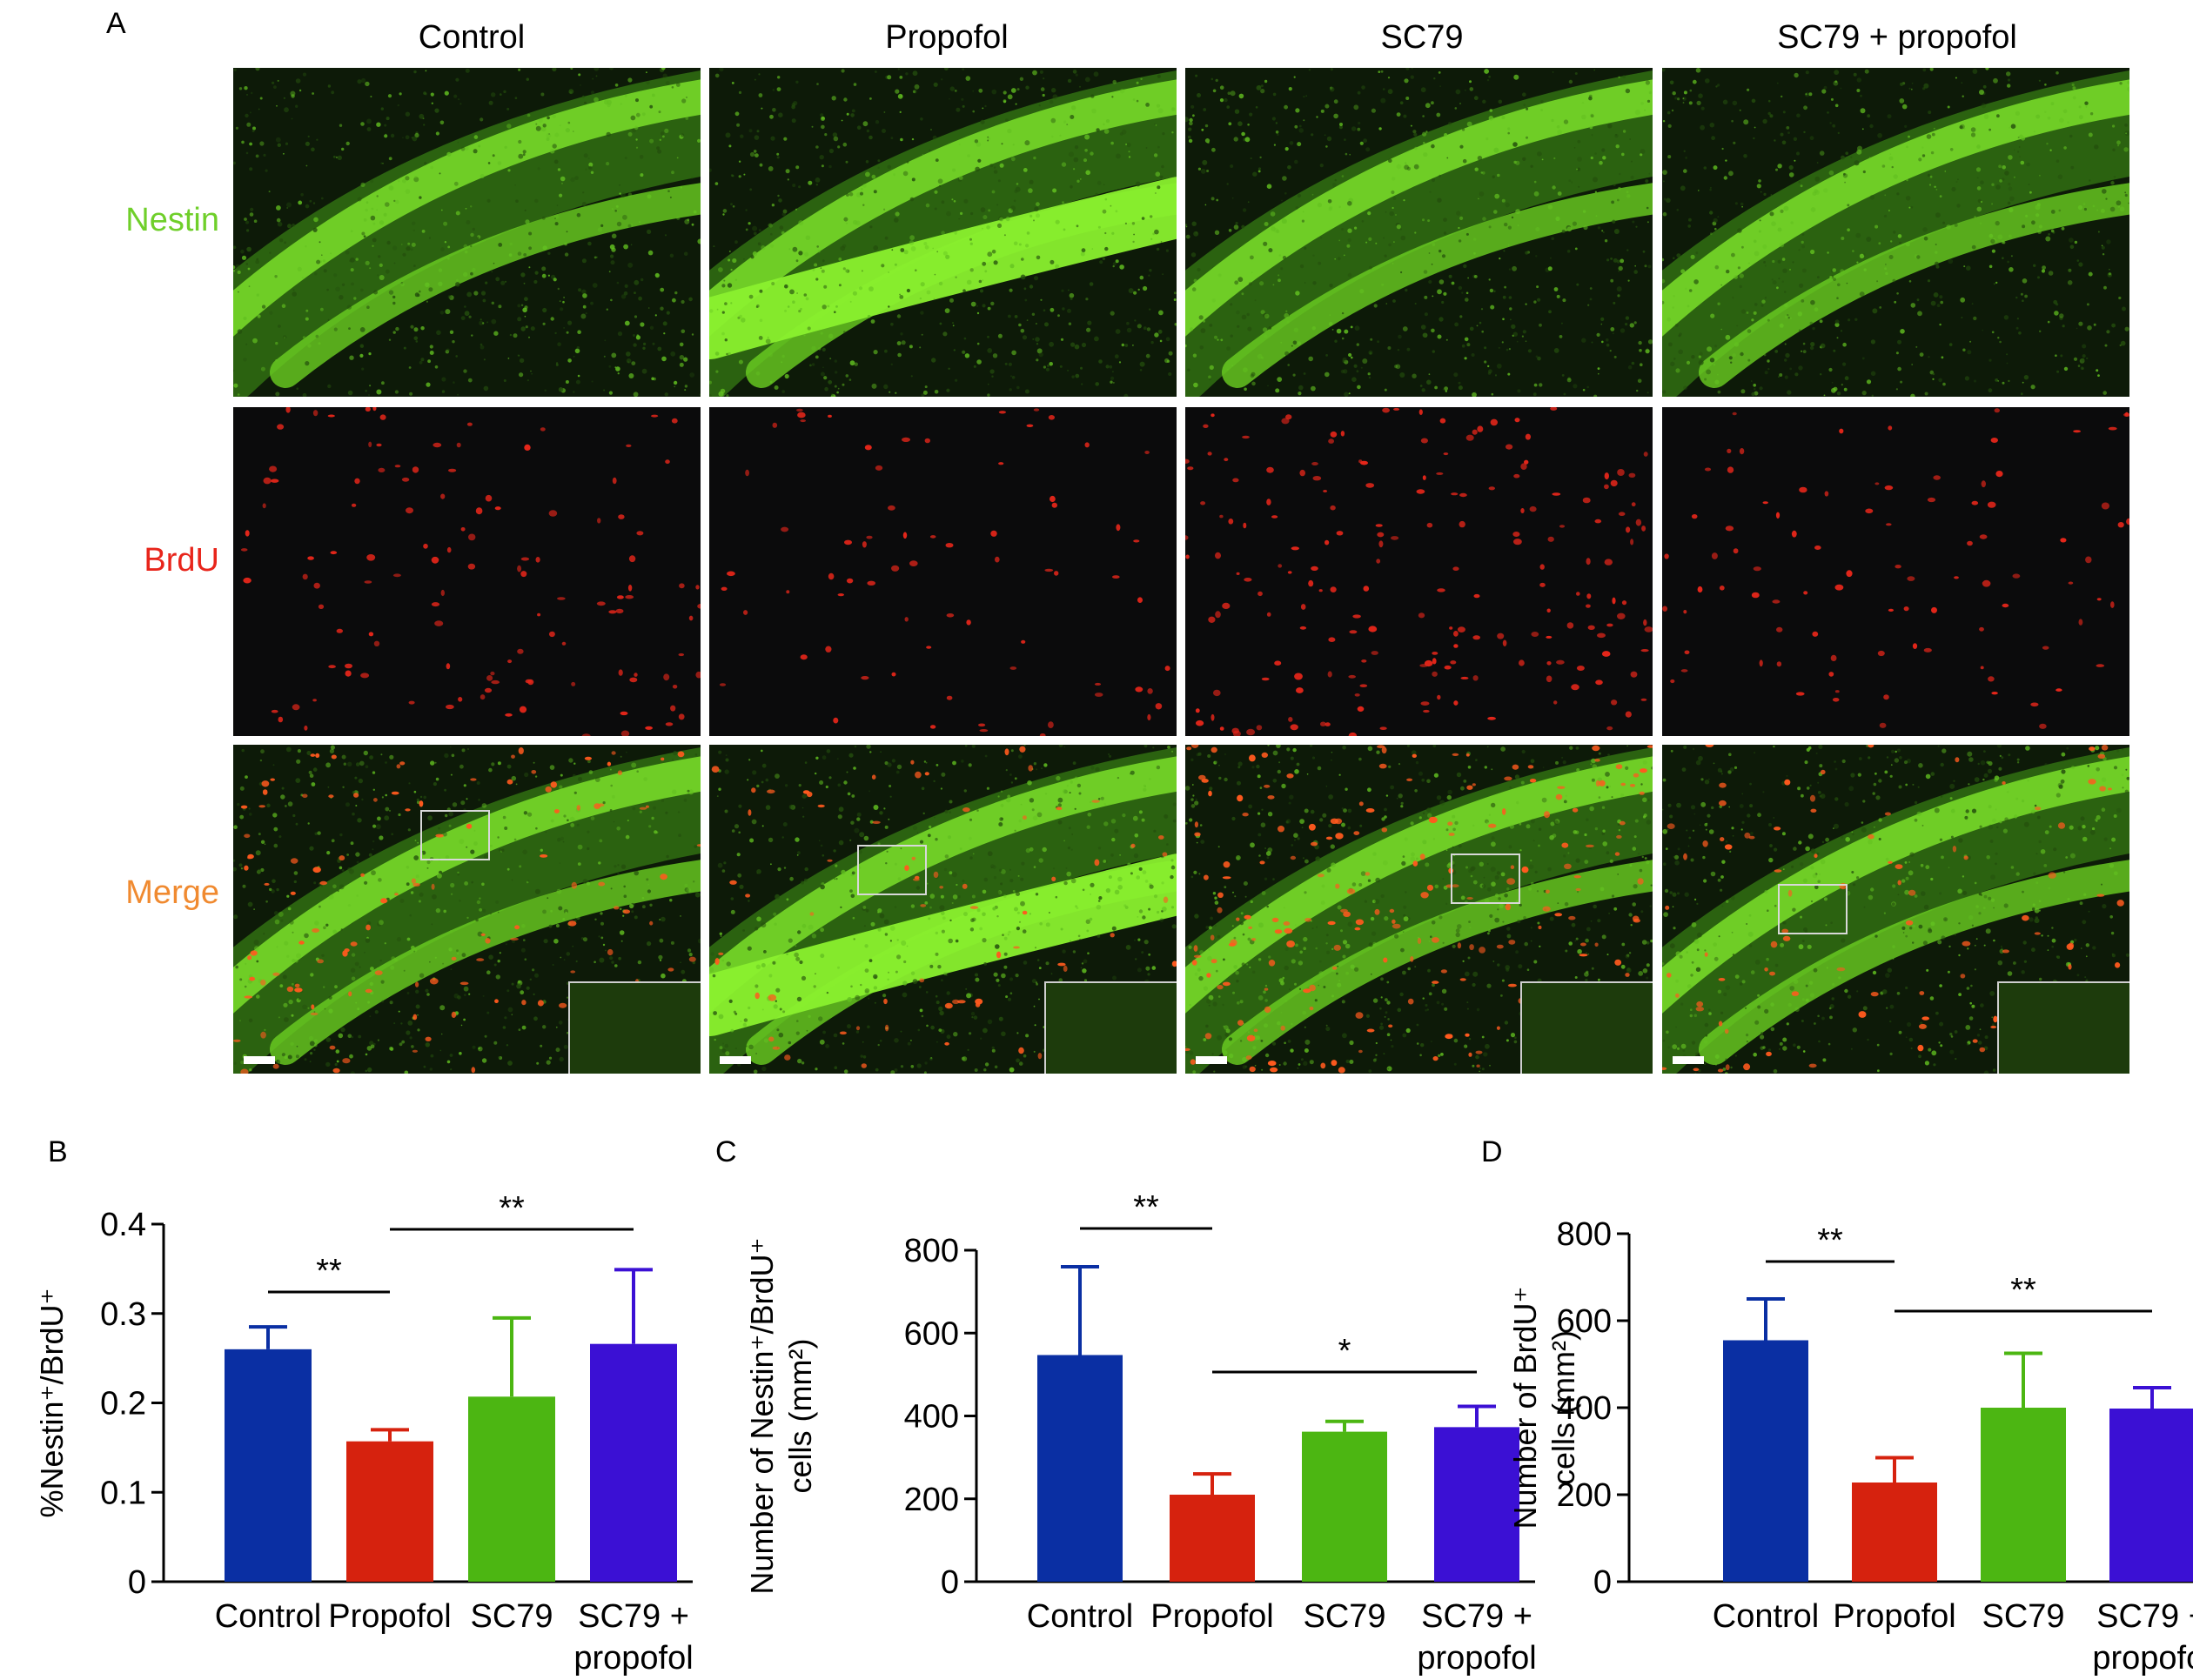  Describe the element at coordinates (1897, 37) in the screenshot. I see `column-title-sc79-propofol: SC79 + propofol` at that location.